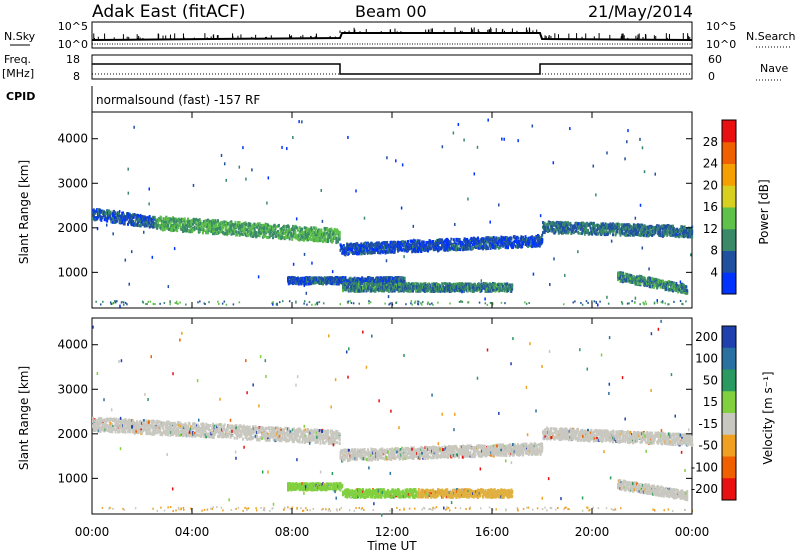  What do you see at coordinates (715, 59) in the screenshot?
I see `nave-tick-top: 60` at bounding box center [715, 59].